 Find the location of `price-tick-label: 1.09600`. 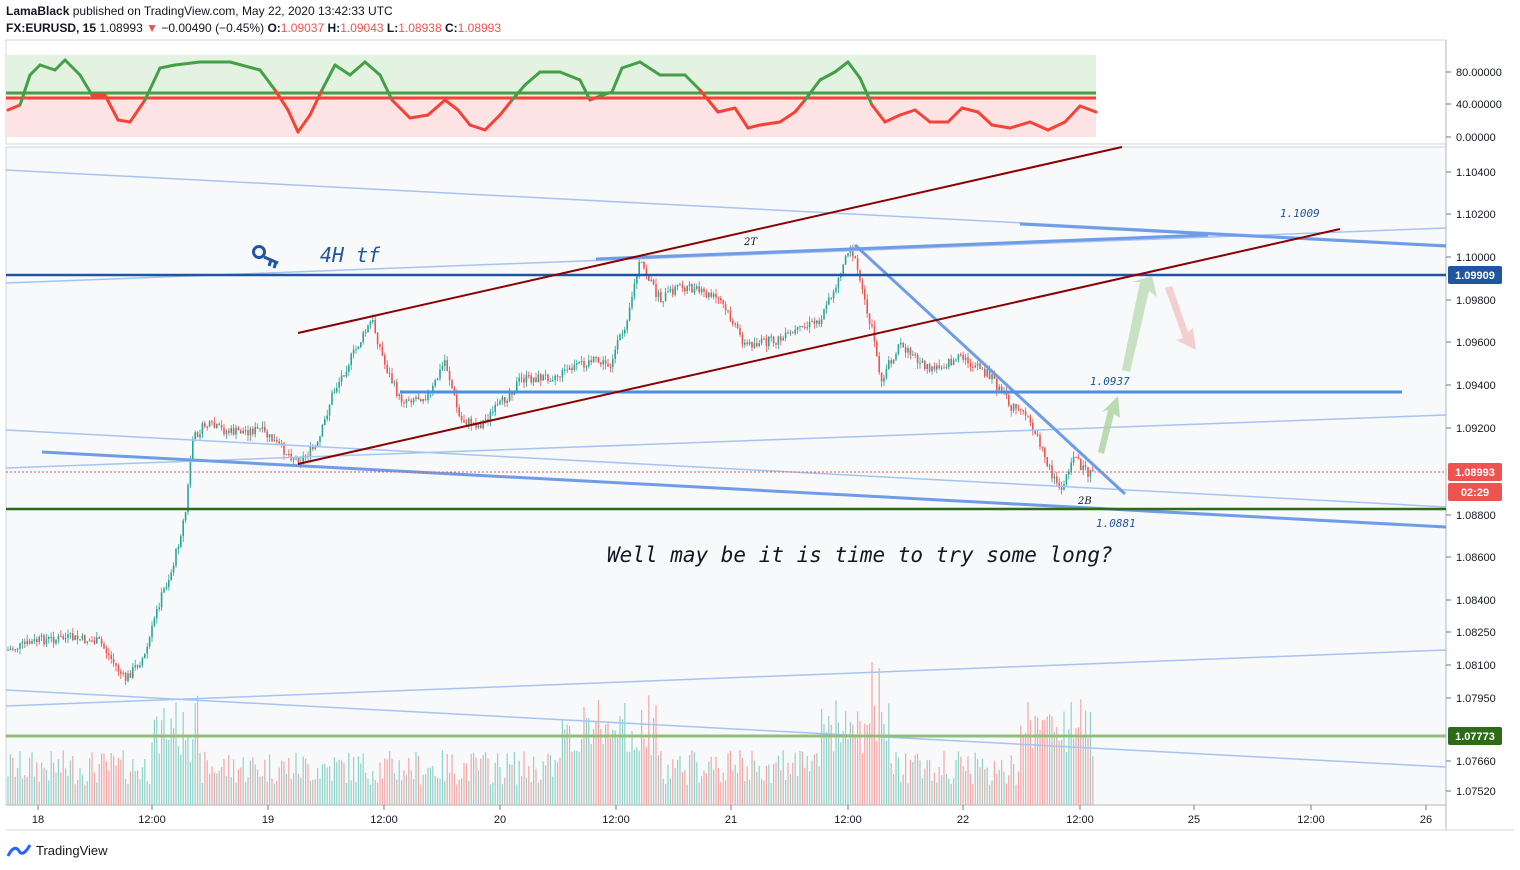

price-tick-label: 1.09600 is located at coordinates (1476, 343).